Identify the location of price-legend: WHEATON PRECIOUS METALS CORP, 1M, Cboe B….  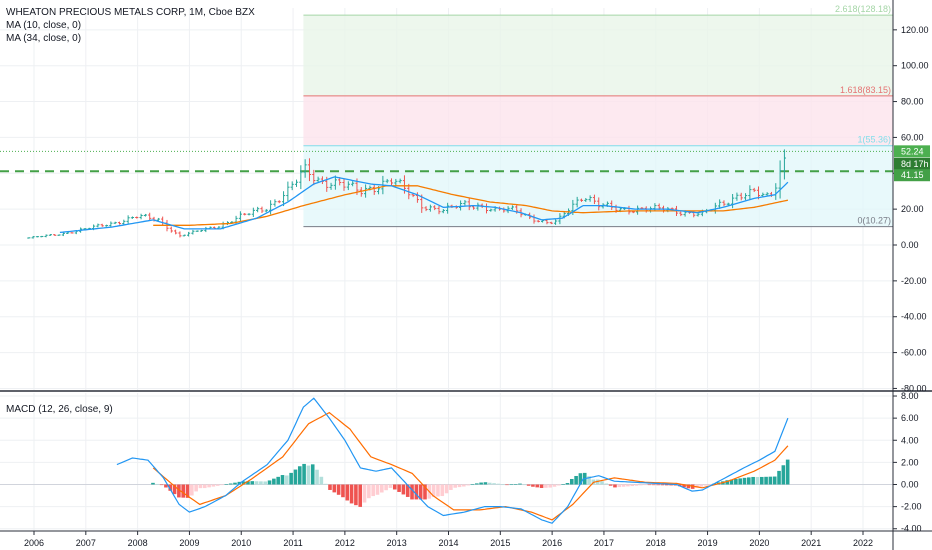
(130, 25).